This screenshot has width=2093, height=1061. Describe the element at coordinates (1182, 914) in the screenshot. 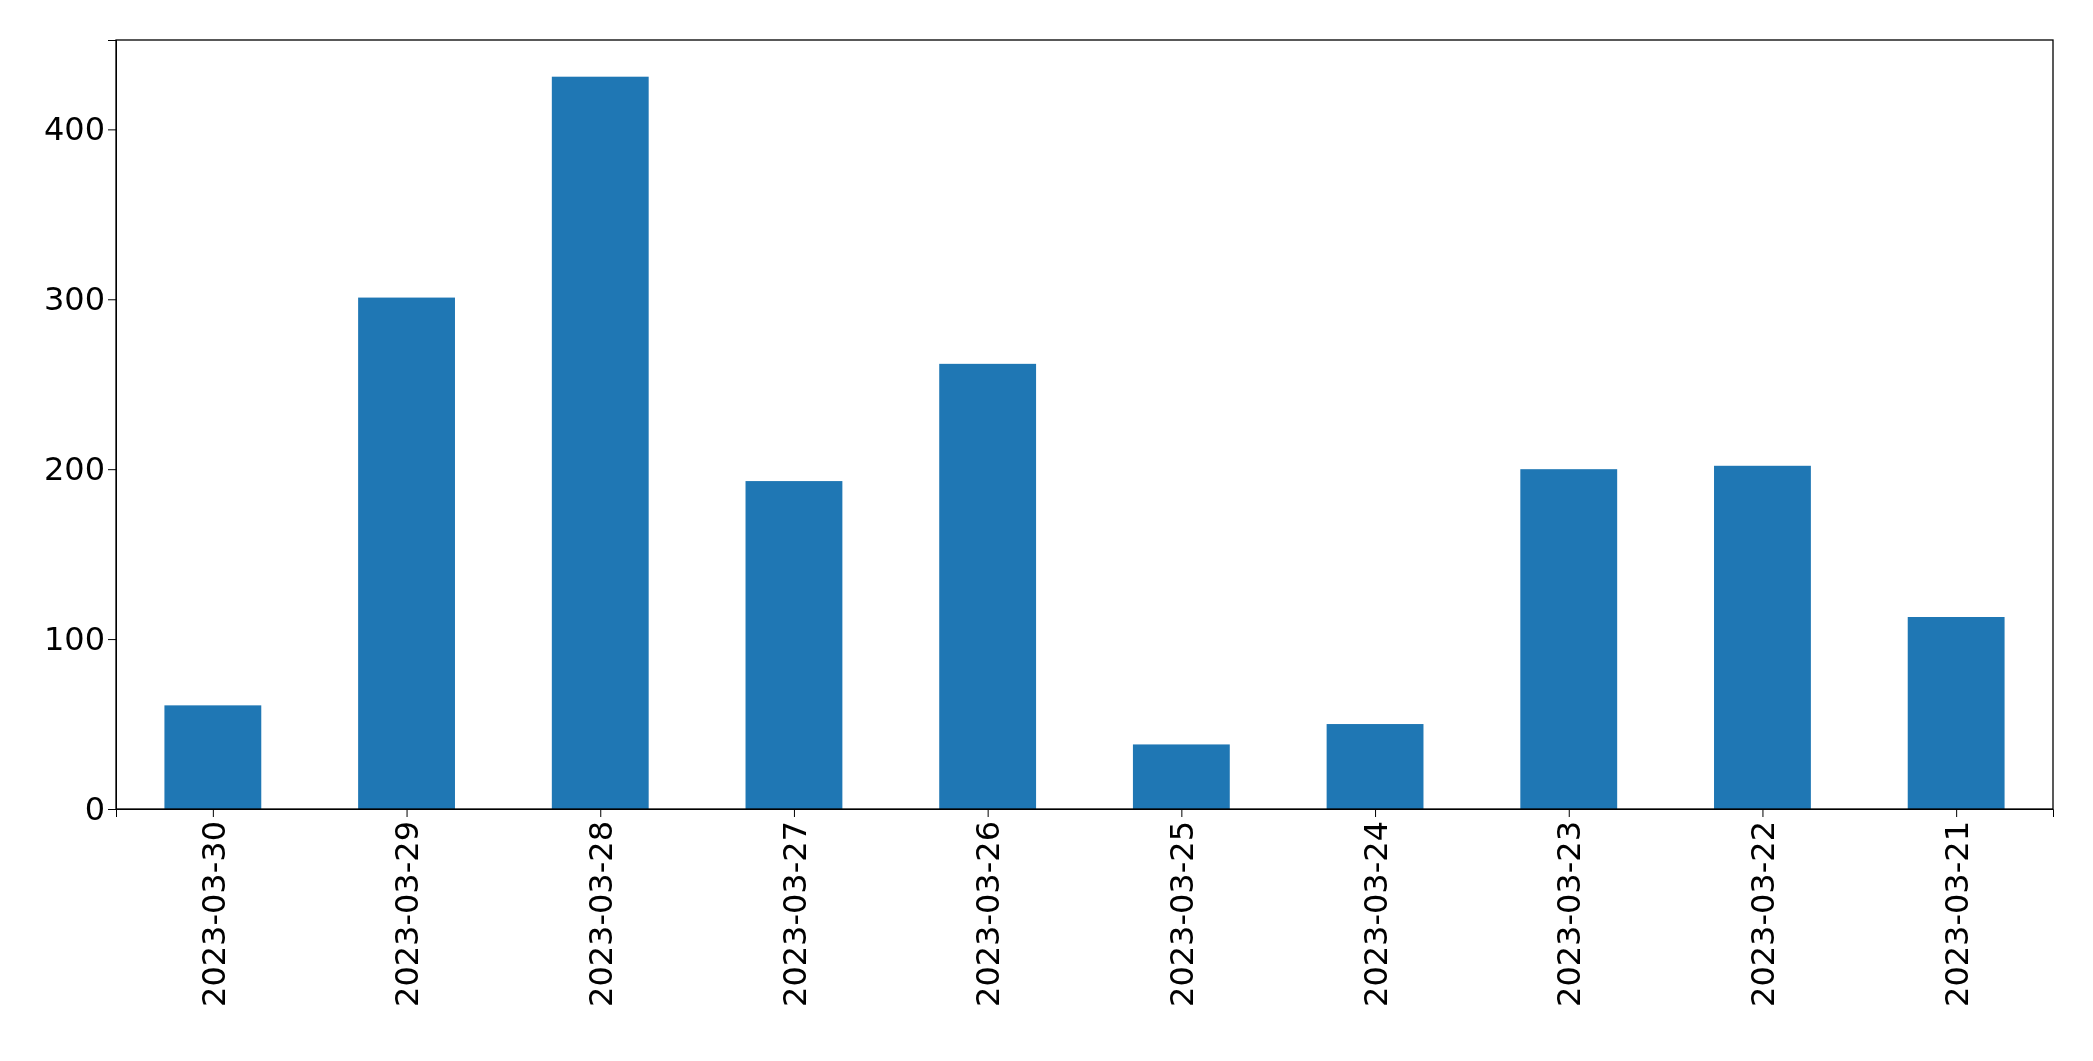

I see `x-tick-label: 2023-03-25` at that location.